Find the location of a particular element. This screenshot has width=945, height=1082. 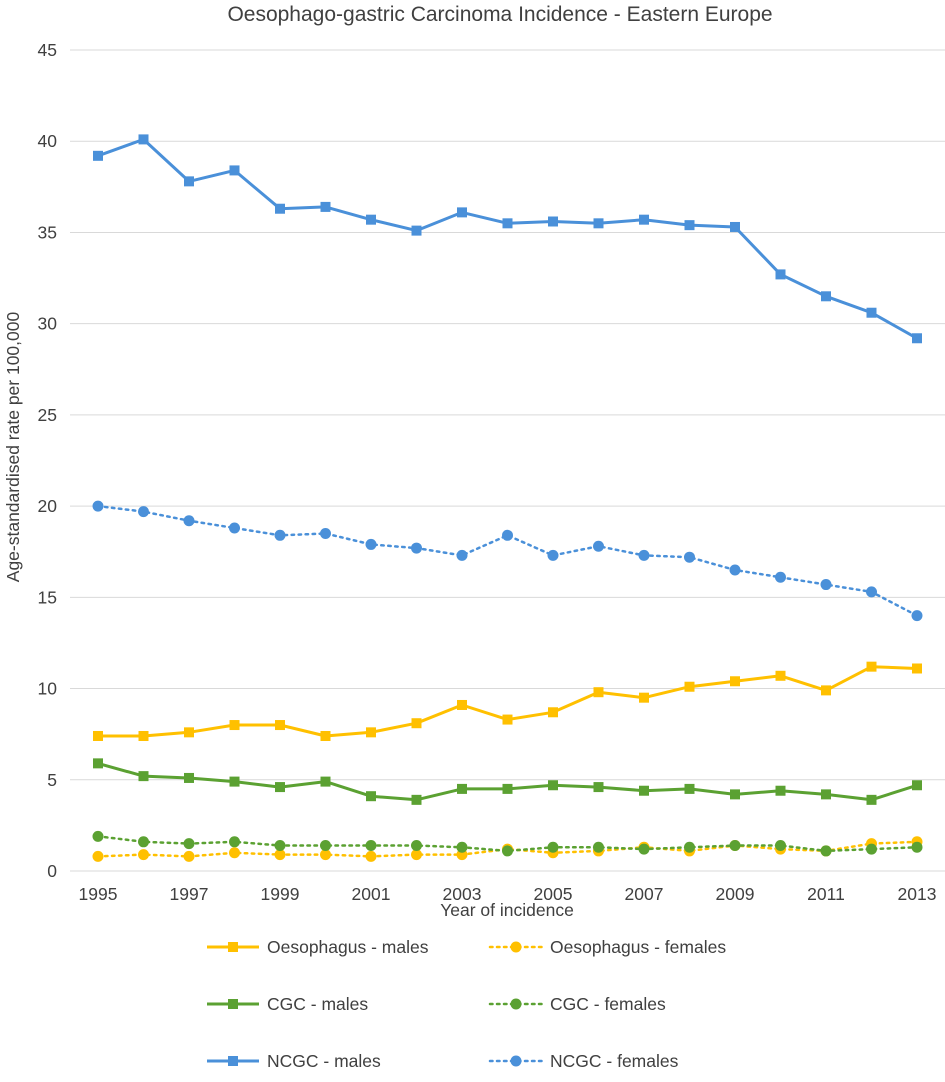

x-tick-label: 2005 is located at coordinates (553, 894).